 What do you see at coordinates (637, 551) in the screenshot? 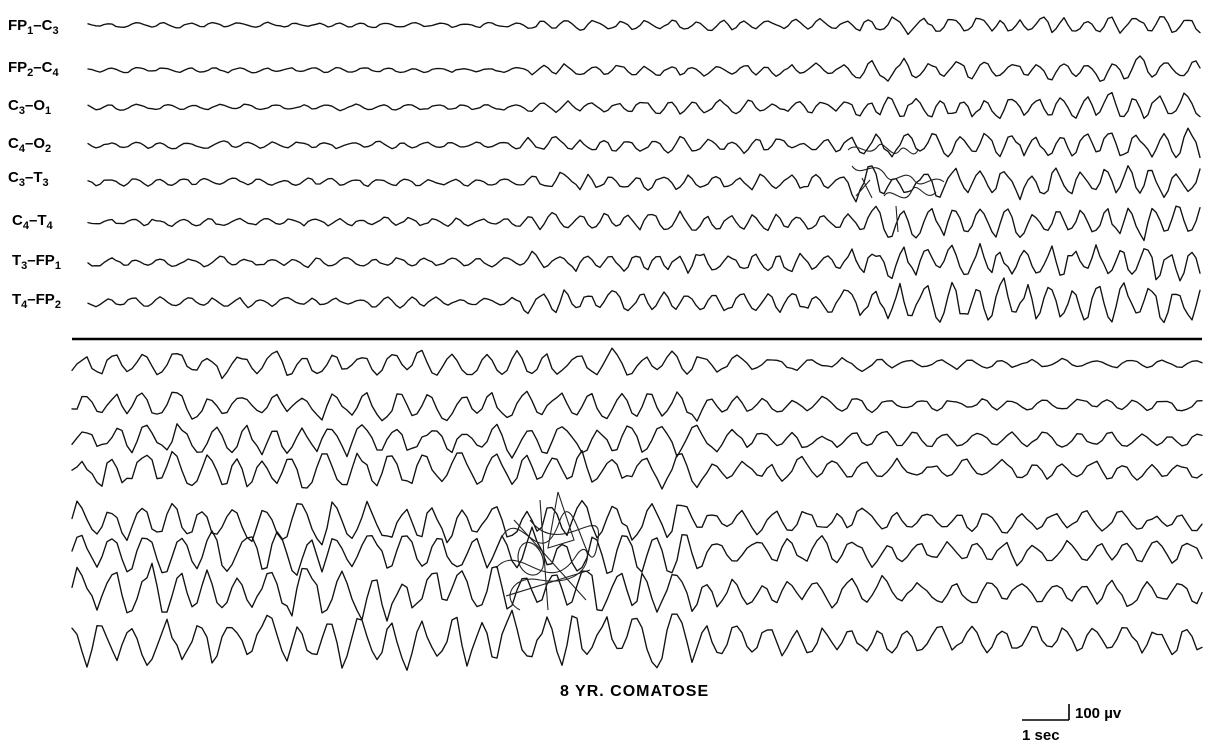
I see `eeg-trace-bottom-c4-t4` at bounding box center [637, 551].